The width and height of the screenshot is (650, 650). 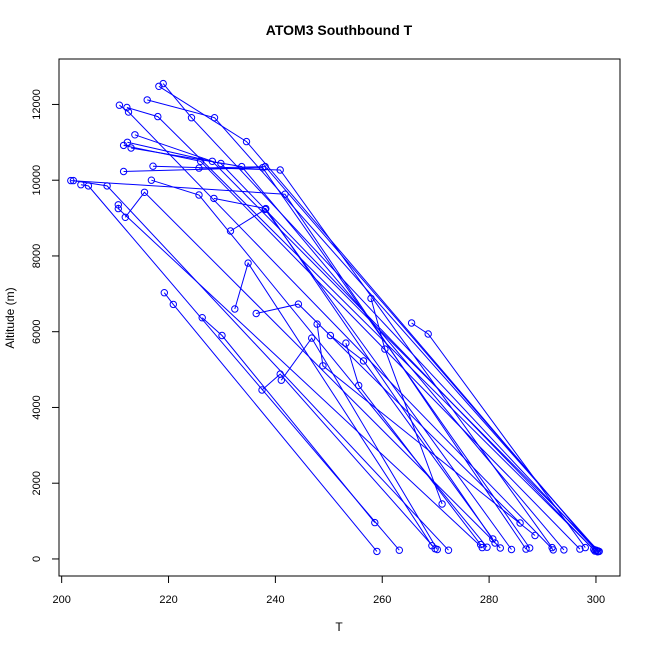 I want to click on x-tick-label: 300, so click(x=596, y=600).